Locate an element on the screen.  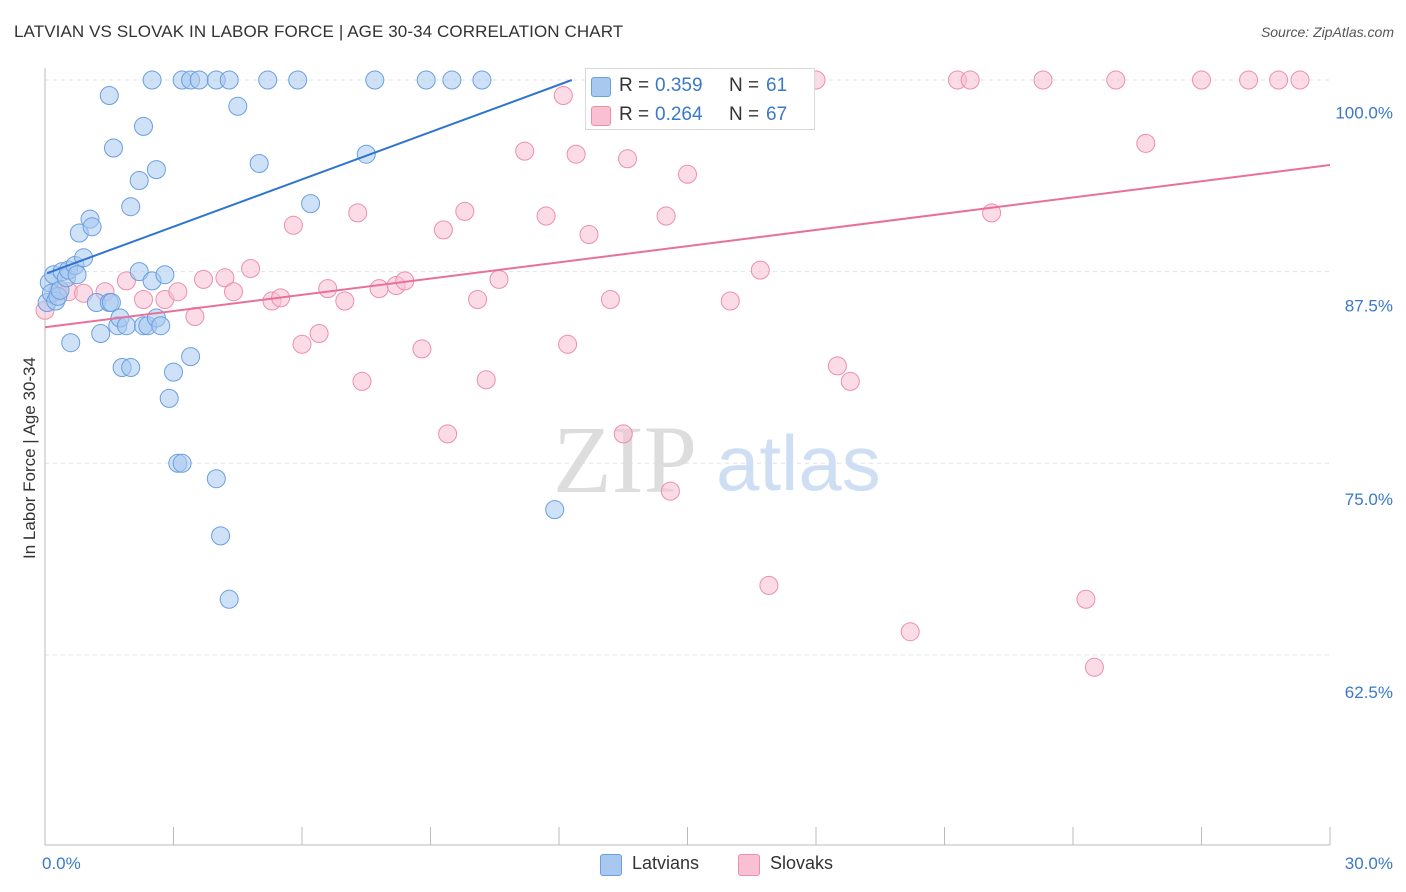
legend-slovaks-swatch is located at coordinates (749, 865).